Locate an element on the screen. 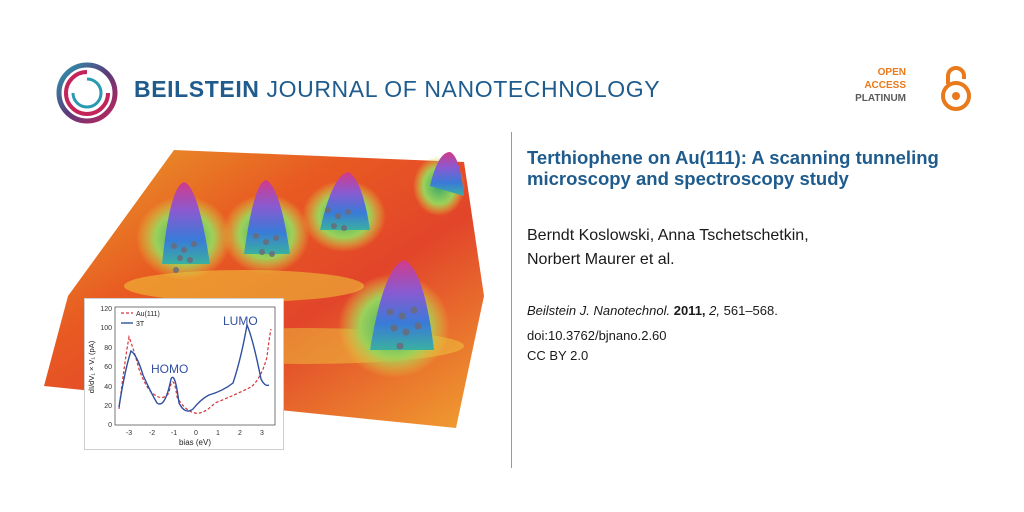  x-tick: 0 is located at coordinates (196, 433).